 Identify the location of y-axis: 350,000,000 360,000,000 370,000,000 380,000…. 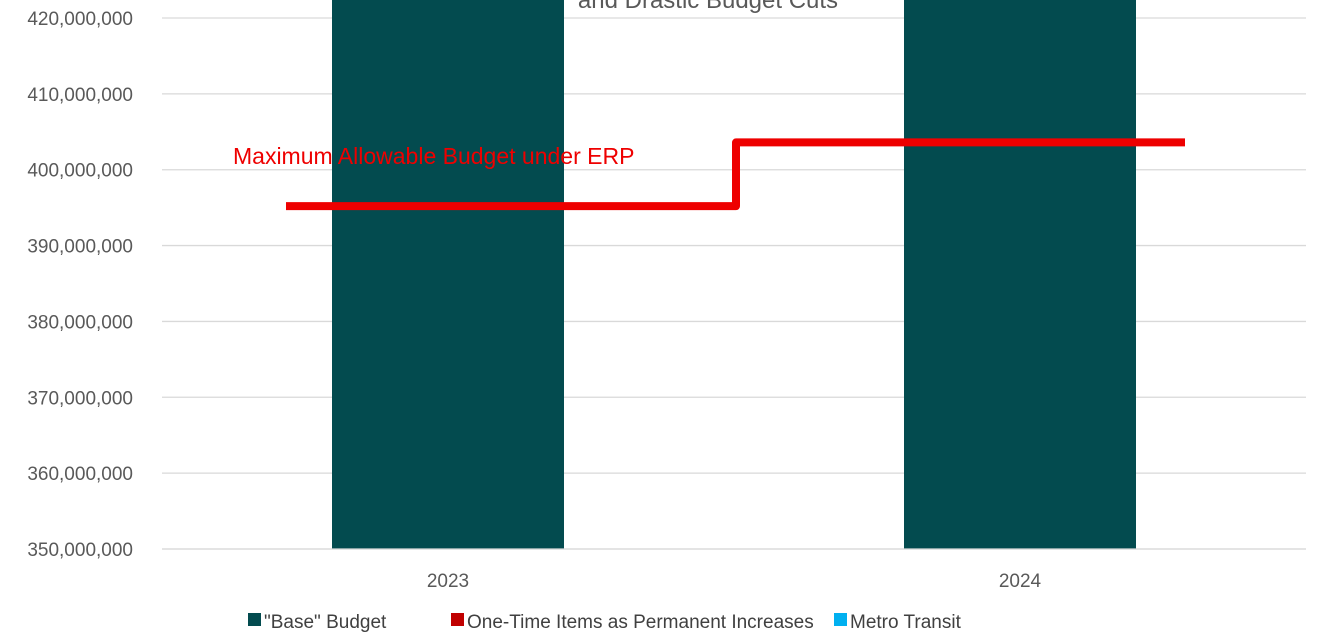
(80, 285).